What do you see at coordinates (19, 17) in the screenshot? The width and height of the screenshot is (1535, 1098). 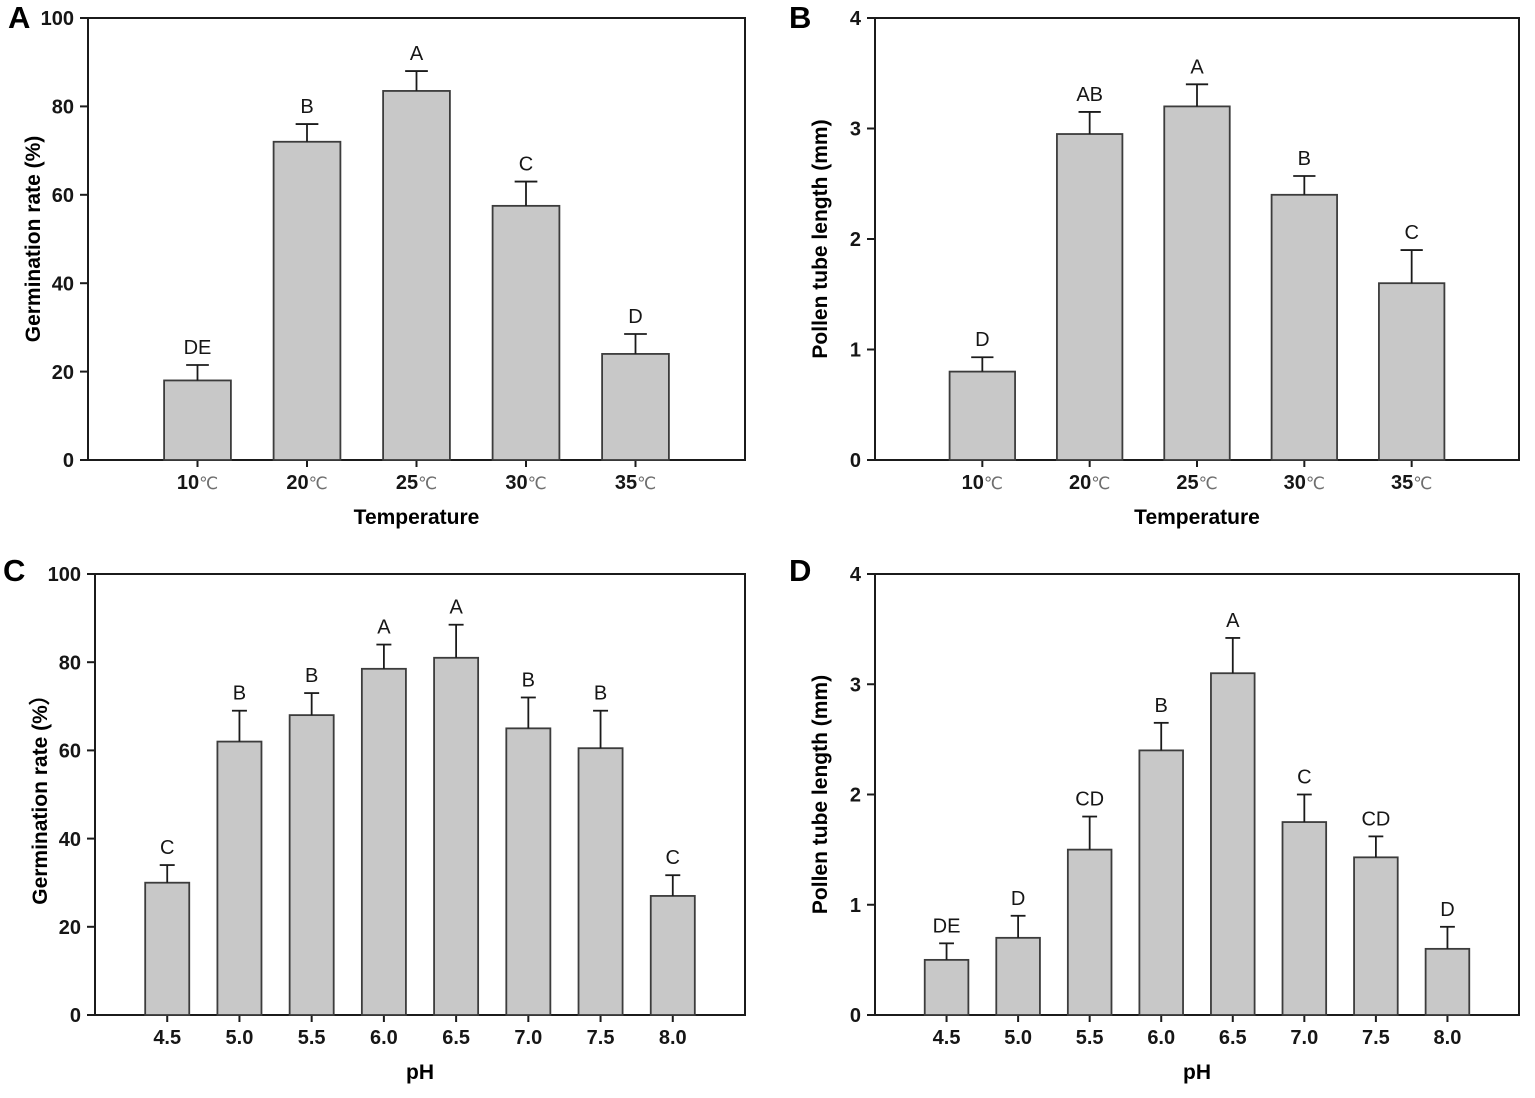 I see `panel-letter-a: A` at bounding box center [19, 17].